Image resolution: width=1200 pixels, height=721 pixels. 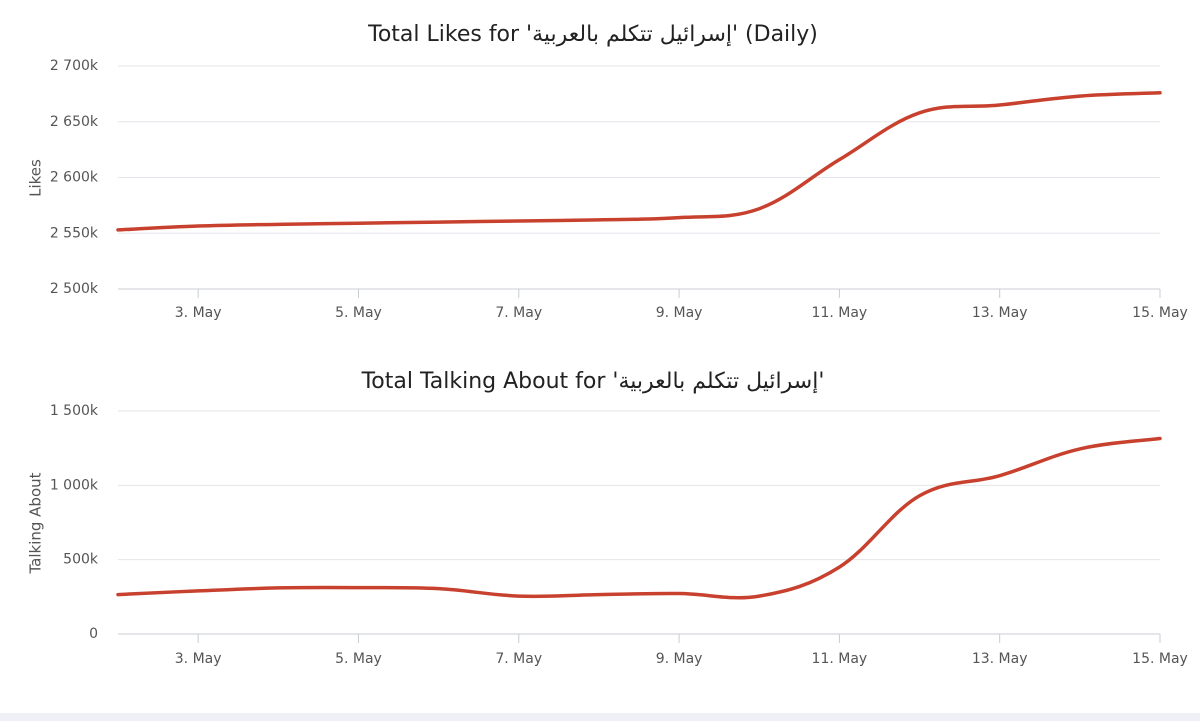 I want to click on y-axis-title: Talking About, so click(x=36, y=523).